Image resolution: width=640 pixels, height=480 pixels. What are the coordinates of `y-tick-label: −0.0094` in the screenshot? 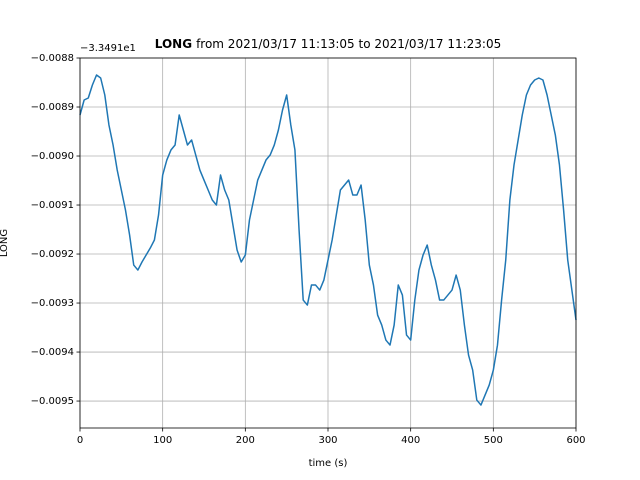 It's located at (52, 352).